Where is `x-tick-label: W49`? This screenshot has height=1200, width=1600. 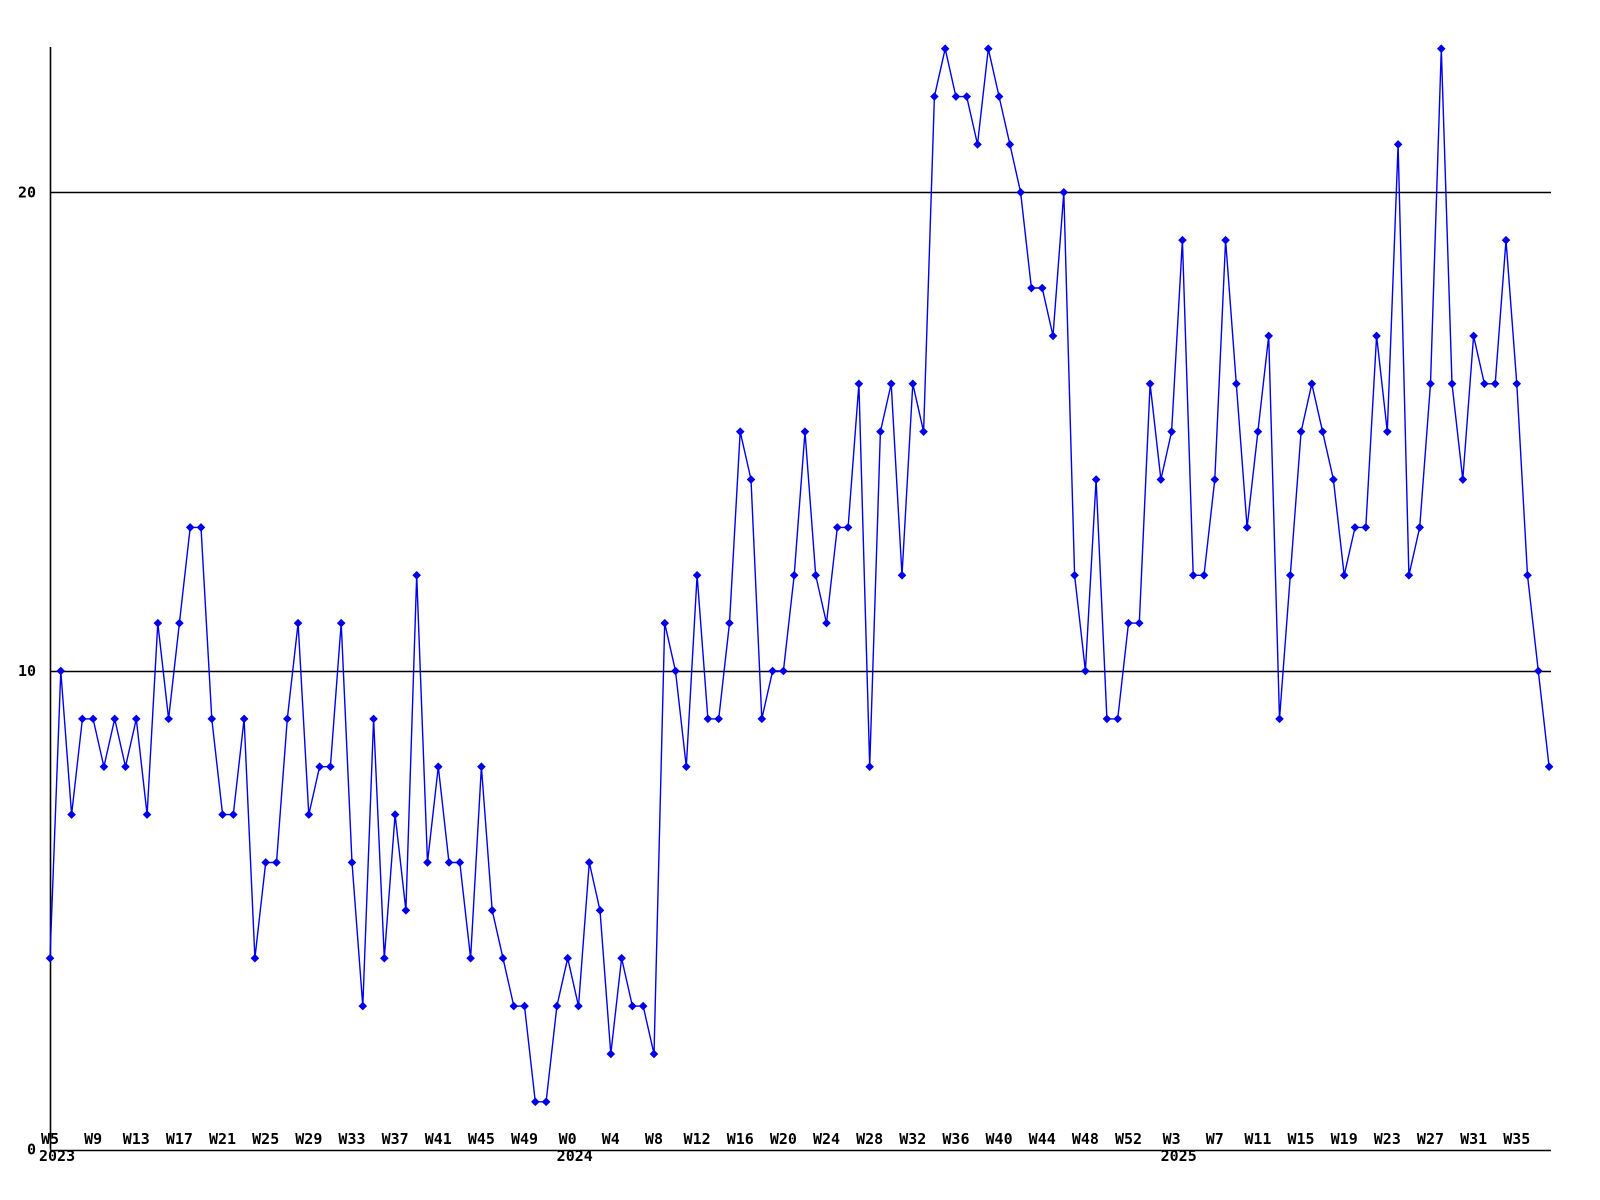 x-tick-label: W49 is located at coordinates (524, 1139).